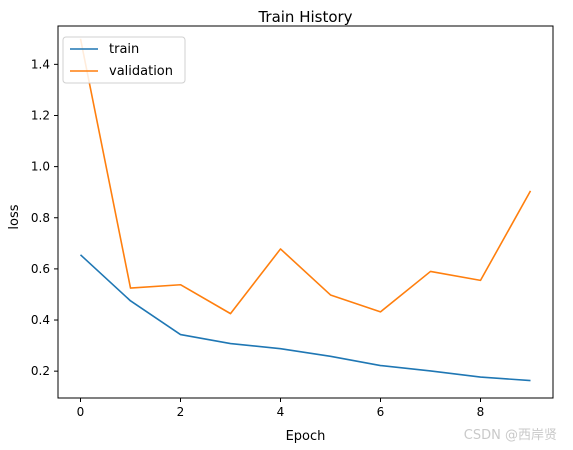 The image size is (573, 450). I want to click on legend: train validation, so click(124, 60).